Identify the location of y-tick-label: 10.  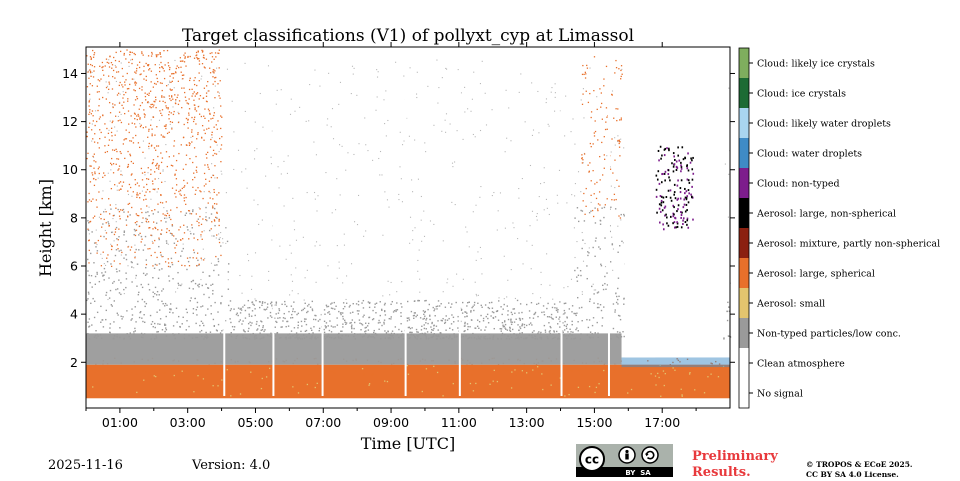
(70, 169).